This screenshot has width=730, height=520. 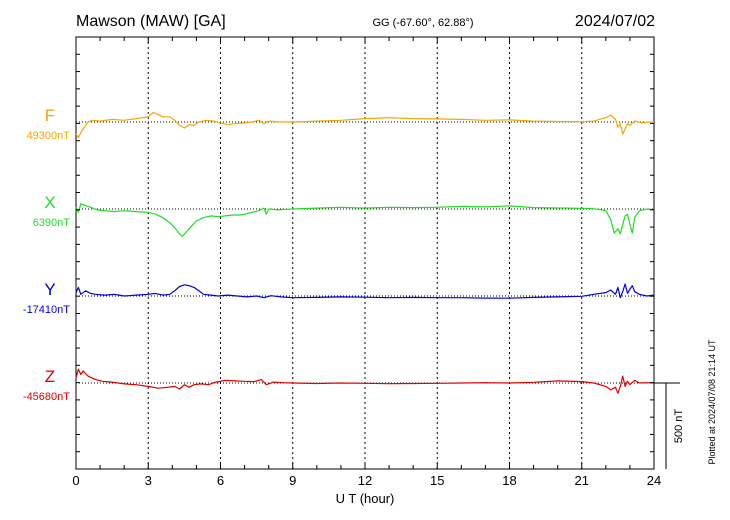 I want to click on x-tick-label: 12, so click(x=365, y=480).